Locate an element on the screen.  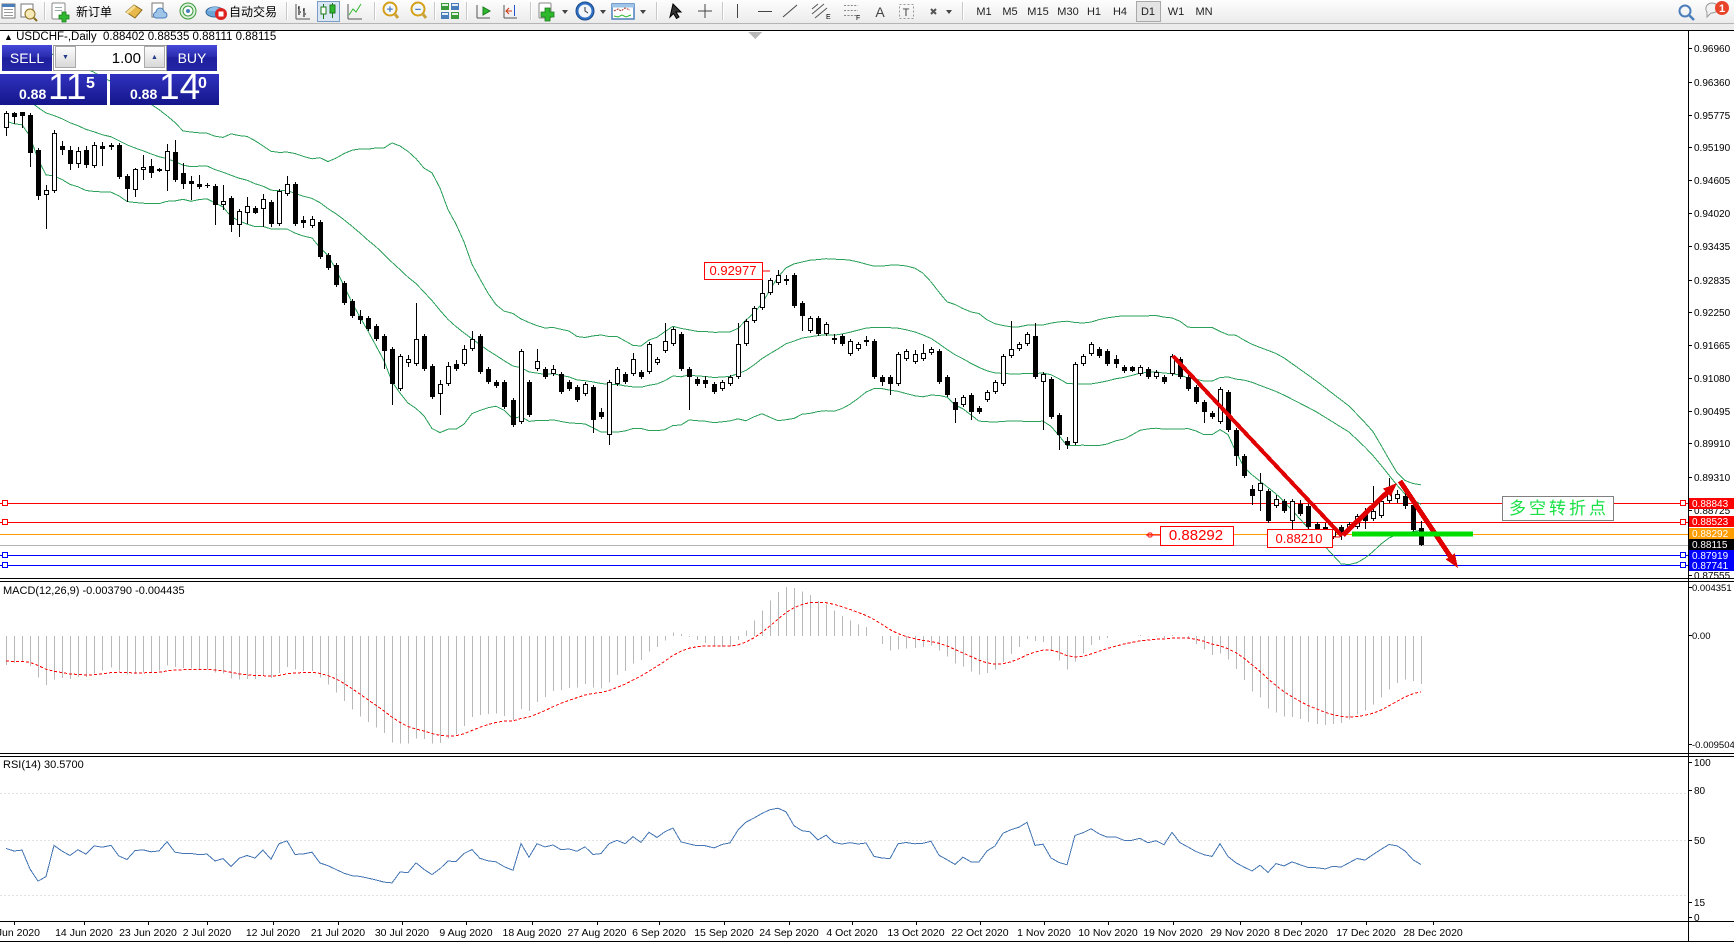
svg-text: 0.88523 is located at coordinates (1710, 522).